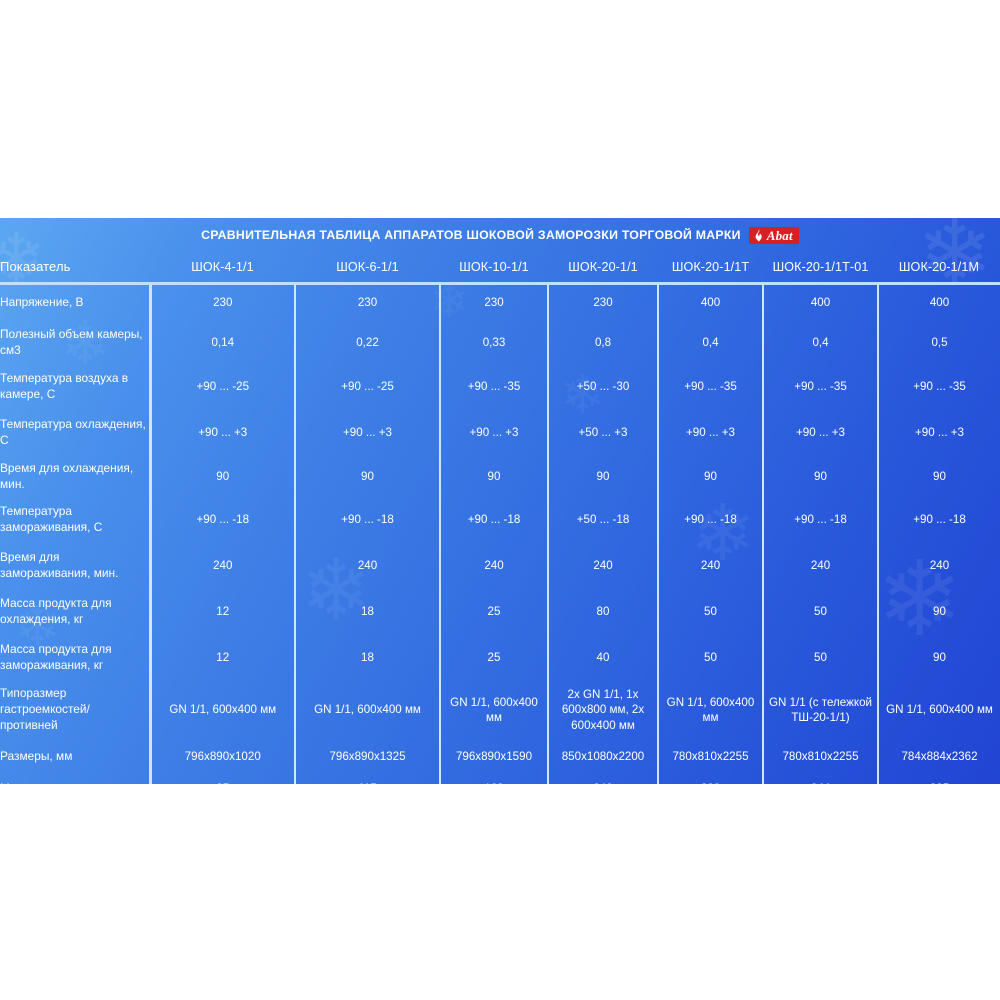  What do you see at coordinates (221, 342) in the screenshot?
I see `table-cell: 0,14` at bounding box center [221, 342].